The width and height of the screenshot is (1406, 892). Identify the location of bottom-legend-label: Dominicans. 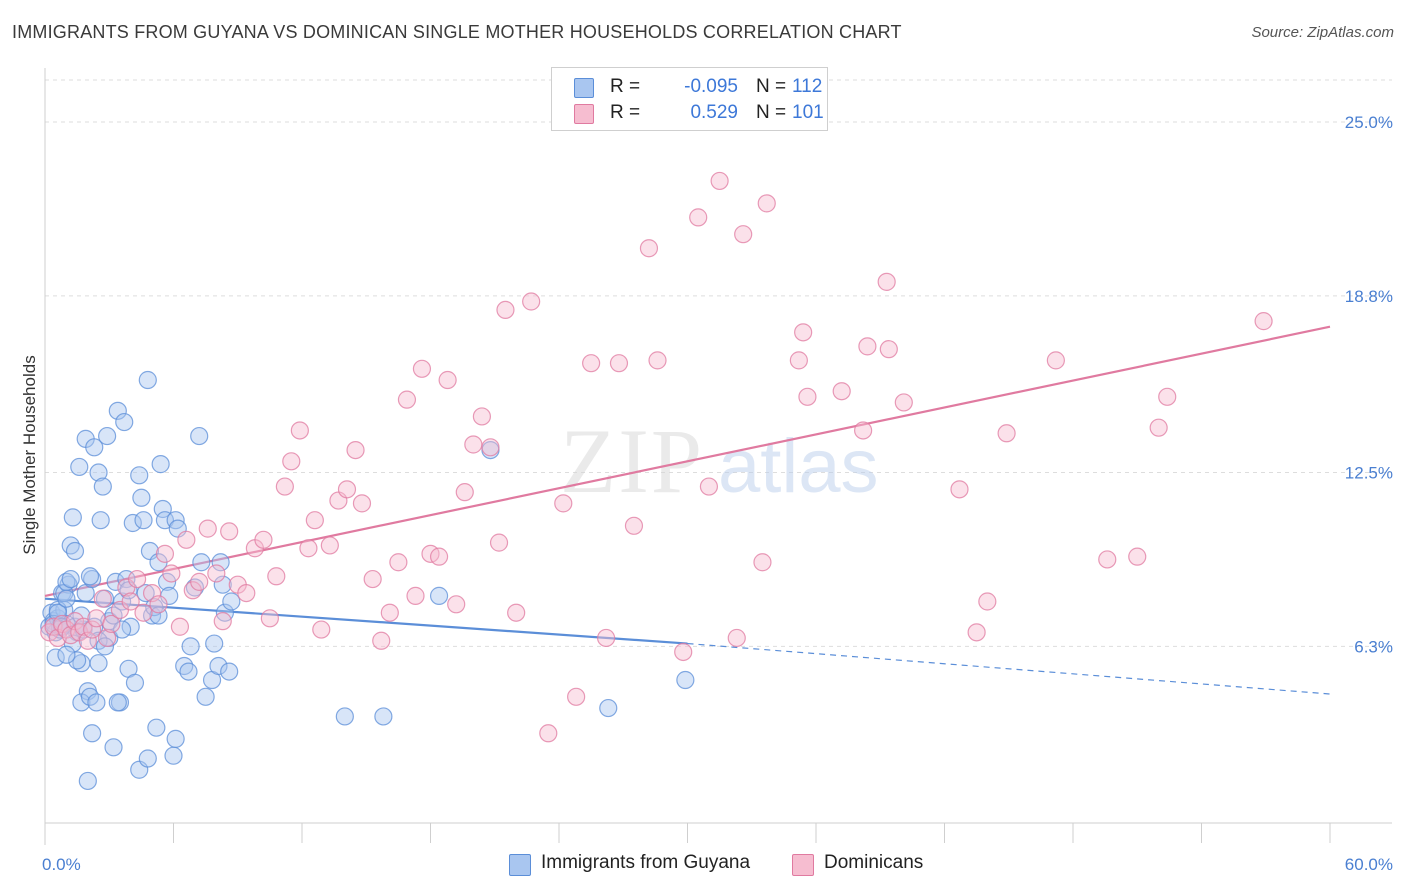
(874, 862).